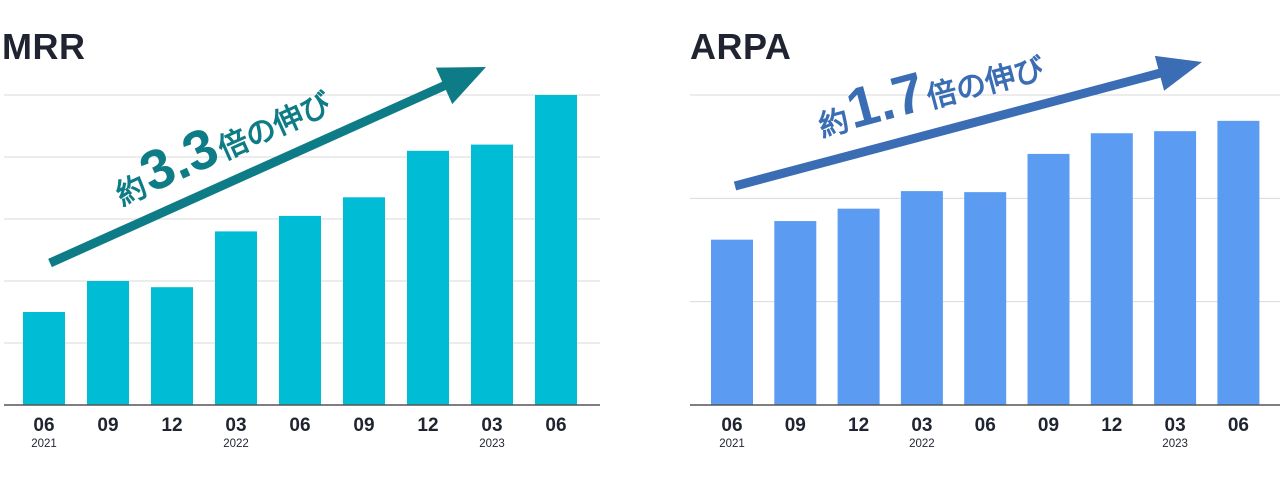 This screenshot has width=1280, height=480. I want to click on annotation-value: 1.7, so click(885, 99).